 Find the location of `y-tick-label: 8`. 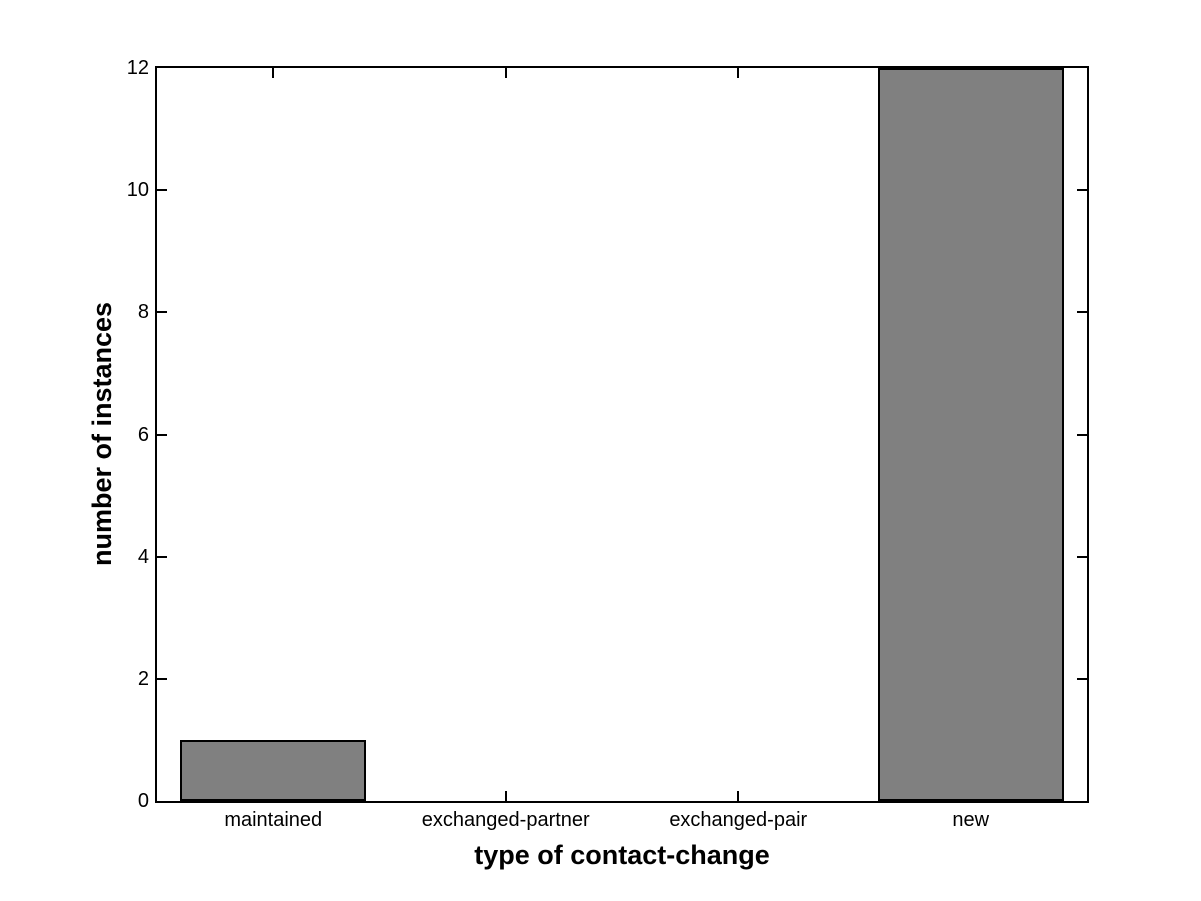

y-tick-label: 8 is located at coordinates (143, 312).